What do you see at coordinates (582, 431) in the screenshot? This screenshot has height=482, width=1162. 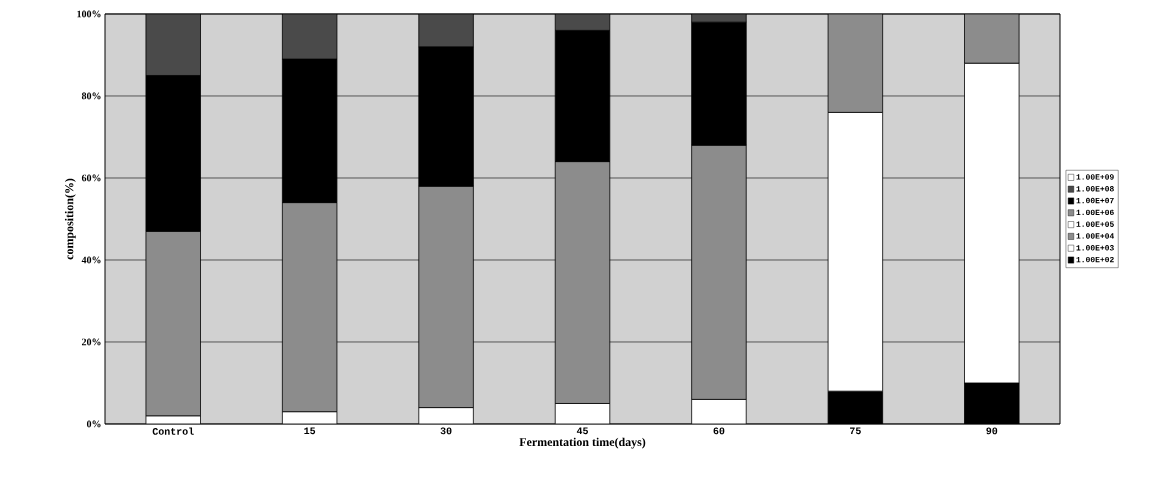 I see `x-tick-label: 45` at bounding box center [582, 431].